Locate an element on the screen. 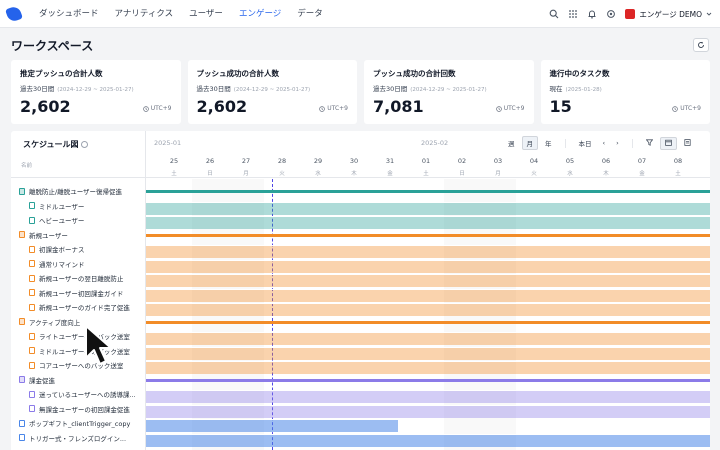  prev-icon: ‹ is located at coordinates (604, 143).